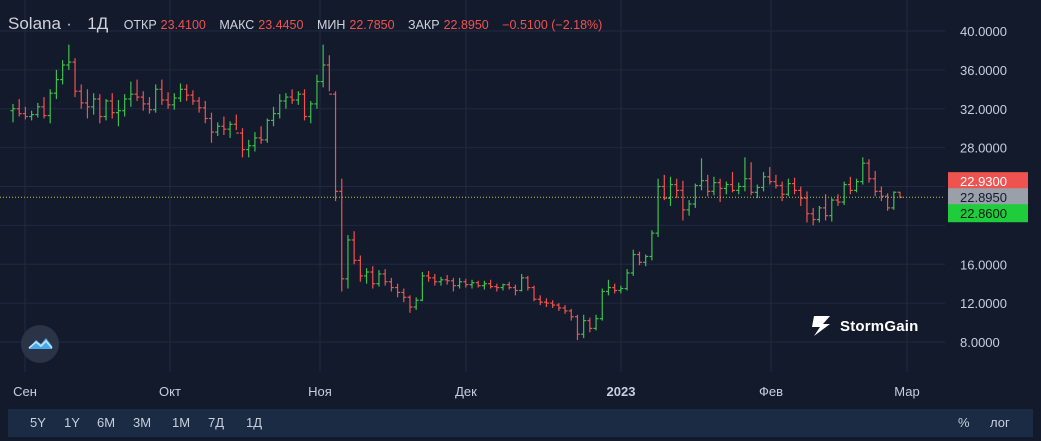 This screenshot has width=1041, height=441. I want to click on high-value: 23.4450, so click(281, 25).